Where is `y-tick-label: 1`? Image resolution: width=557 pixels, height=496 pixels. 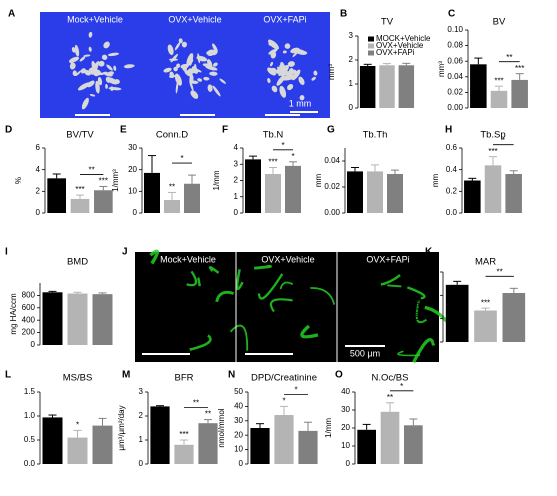
y-tick-label: 1 is located at coordinates (141, 439).